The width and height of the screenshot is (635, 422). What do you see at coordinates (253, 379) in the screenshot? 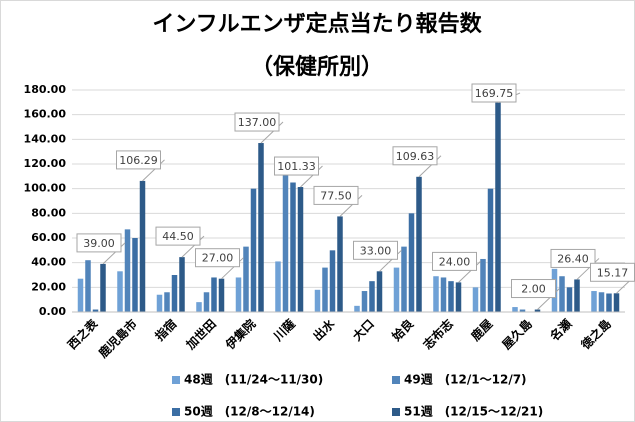
I see `legend-label: 48週 (11/24～11/30)` at bounding box center [253, 379].